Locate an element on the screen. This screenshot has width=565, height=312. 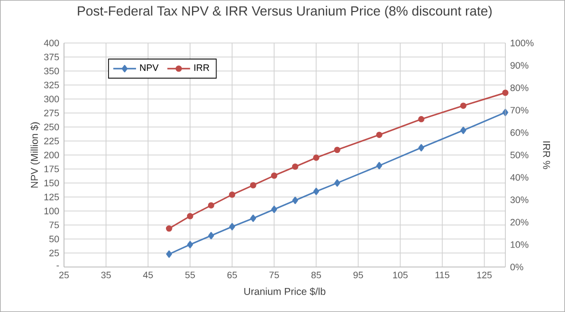
y2-axis-title: IRR % is located at coordinates (546, 155).